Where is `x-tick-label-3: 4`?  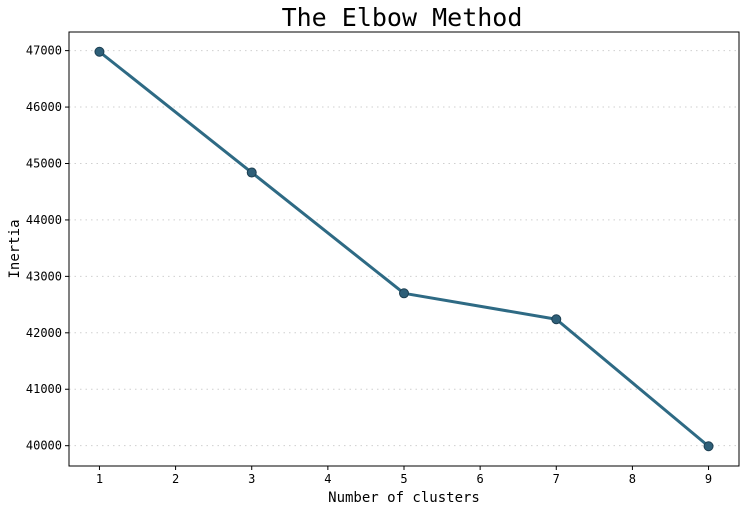
x-tick-label-3: 4 is located at coordinates (327, 479).